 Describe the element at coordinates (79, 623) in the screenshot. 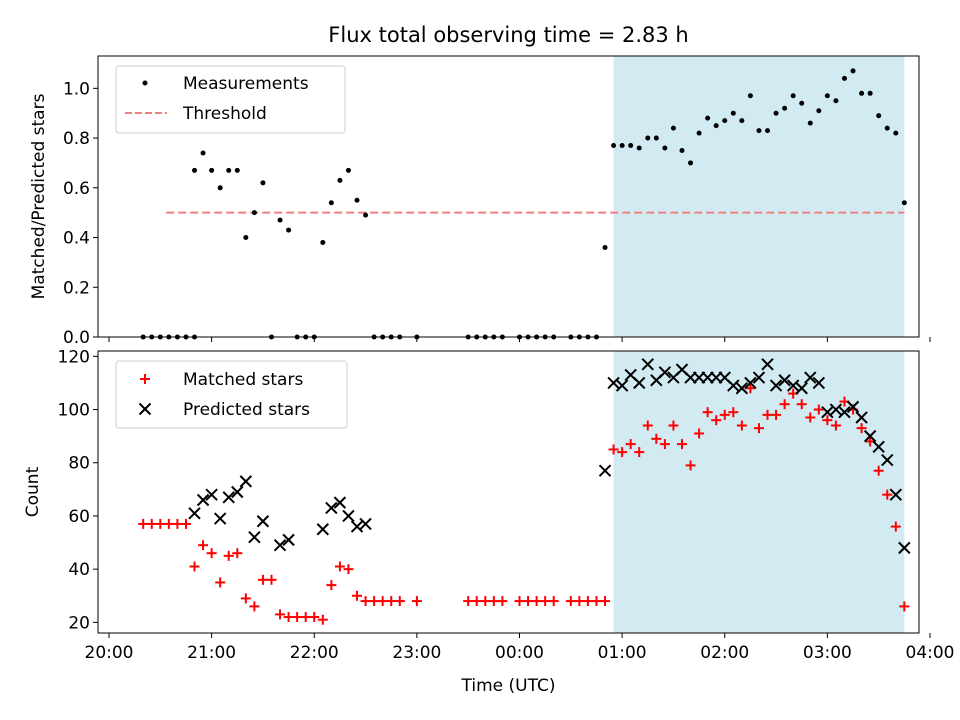

I see `y-tick-label: 20` at that location.